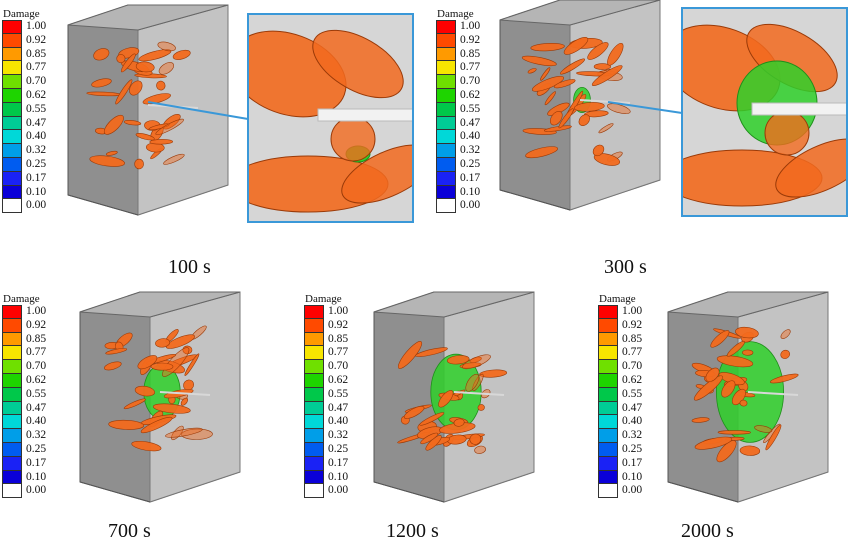 The width and height of the screenshot is (851, 543). I want to click on caption-2000s: 2000 s, so click(707, 531).